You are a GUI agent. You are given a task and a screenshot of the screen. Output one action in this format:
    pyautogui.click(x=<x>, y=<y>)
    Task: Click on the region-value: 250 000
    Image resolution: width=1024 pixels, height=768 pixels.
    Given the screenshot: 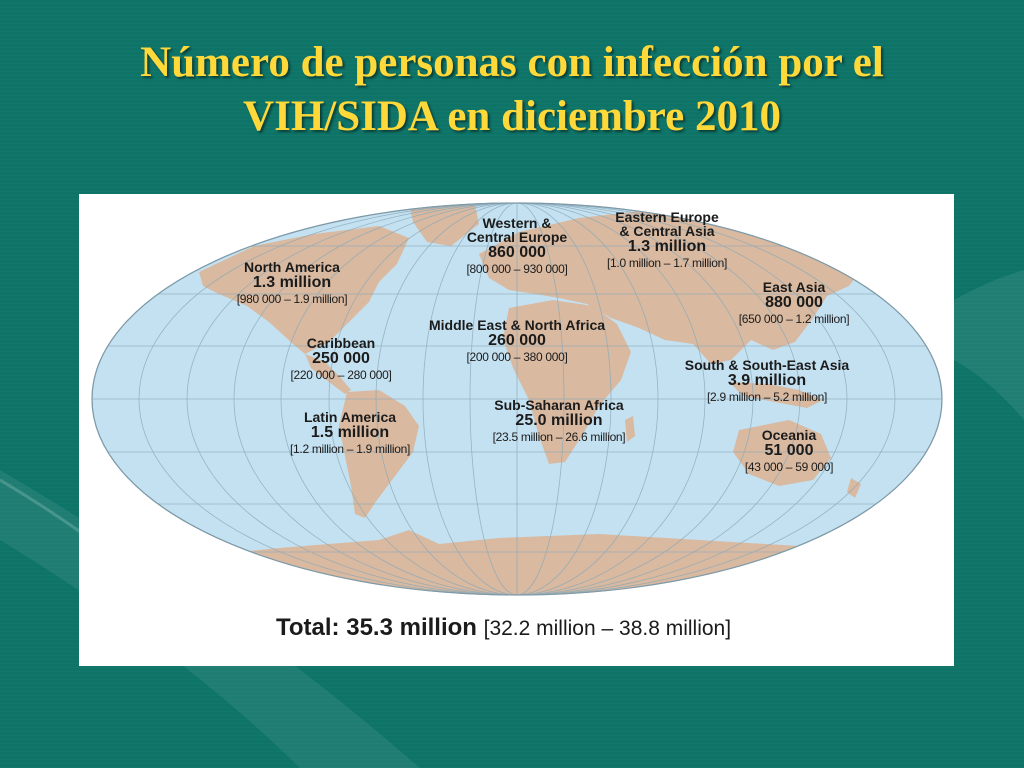 What is the action you would take?
    pyautogui.click(x=341, y=358)
    